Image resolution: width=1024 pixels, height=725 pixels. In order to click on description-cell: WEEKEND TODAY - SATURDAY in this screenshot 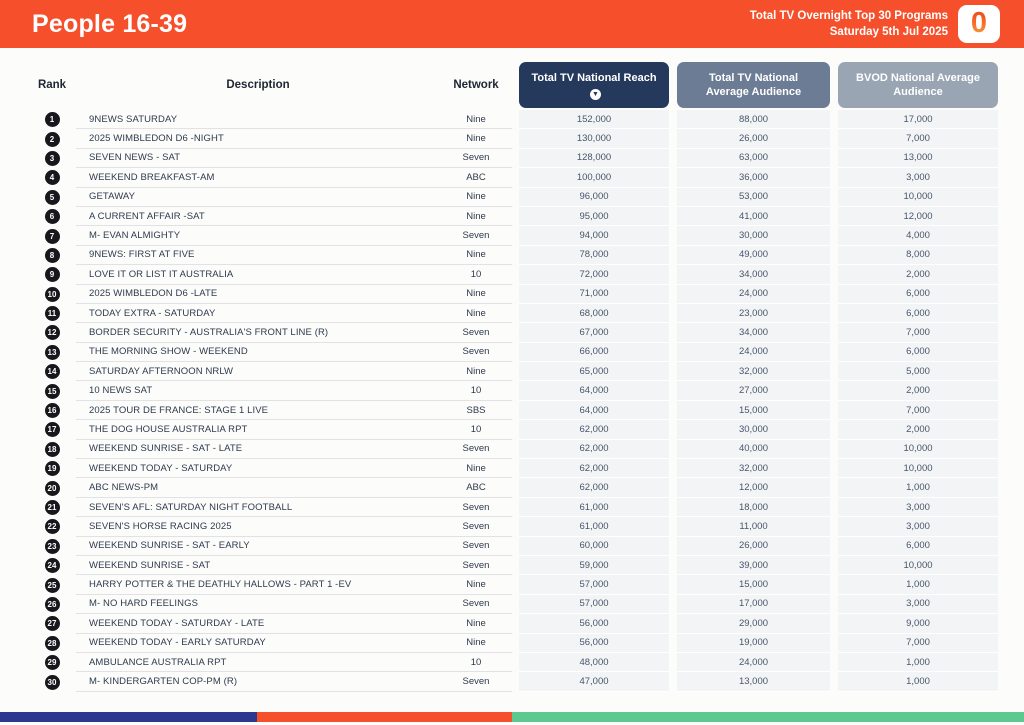, I will do `click(258, 469)`.